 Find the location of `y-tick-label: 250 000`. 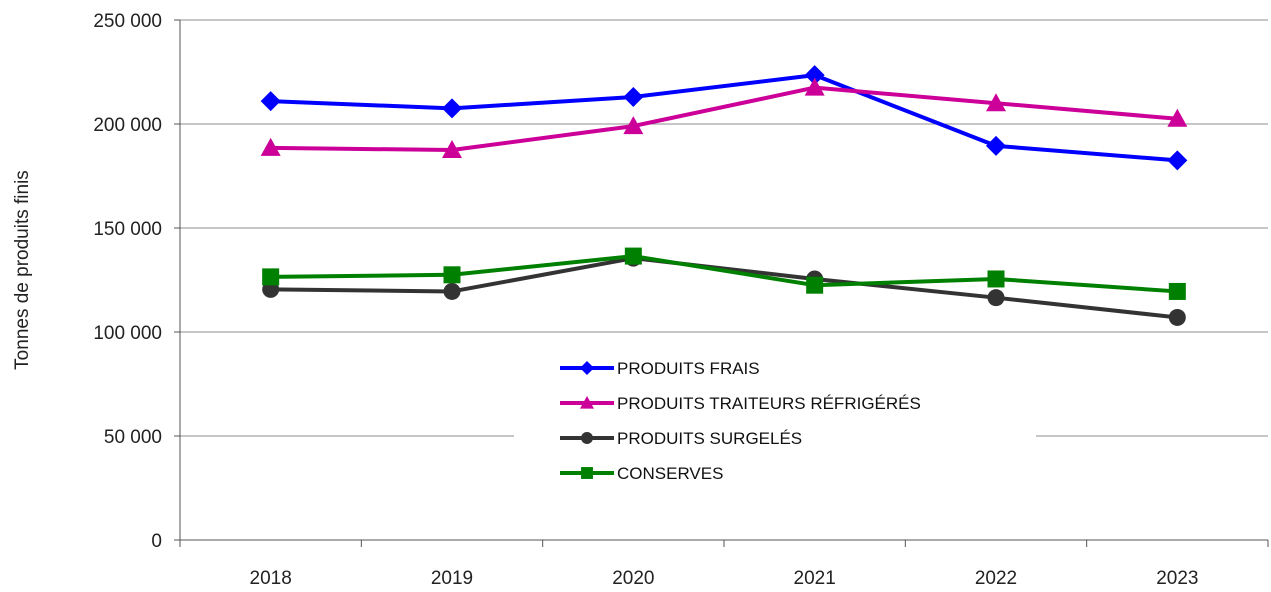

y-tick-label: 250 000 is located at coordinates (127, 21).